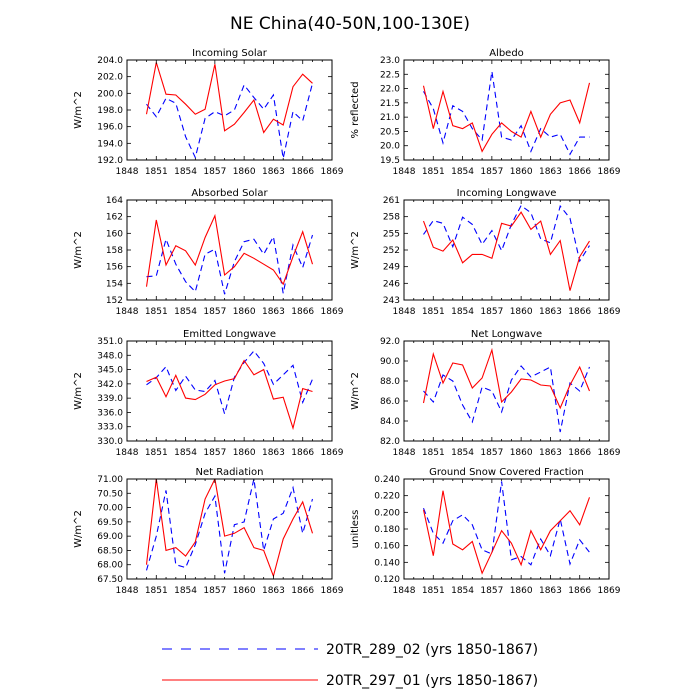  What do you see at coordinates (387, 547) in the screenshot?
I see `y-tick-label: 0.160` at bounding box center [387, 547].